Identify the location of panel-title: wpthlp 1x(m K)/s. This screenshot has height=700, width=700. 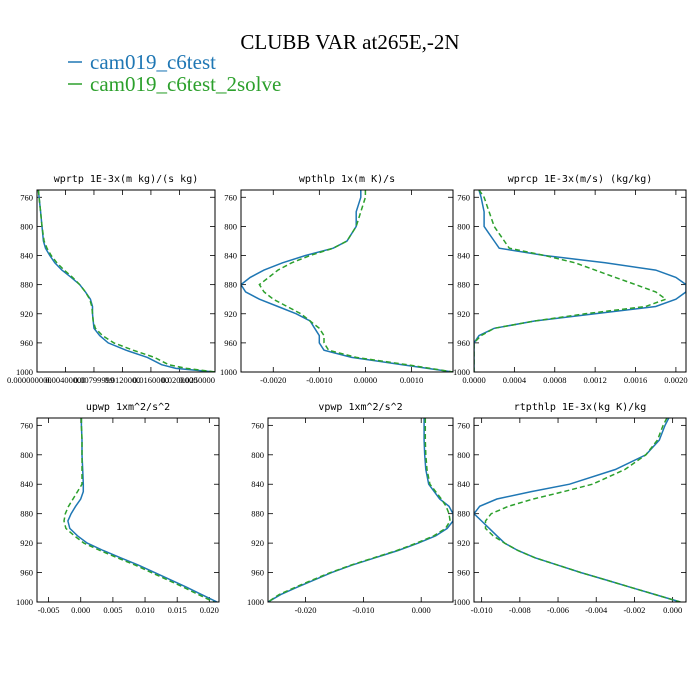
(347, 179).